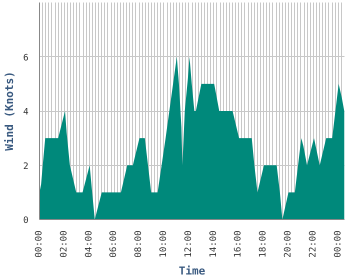 This screenshot has width=350, height=280. What do you see at coordinates (163, 244) in the screenshot?
I see `x-tick-label: 10:00` at bounding box center [163, 244].